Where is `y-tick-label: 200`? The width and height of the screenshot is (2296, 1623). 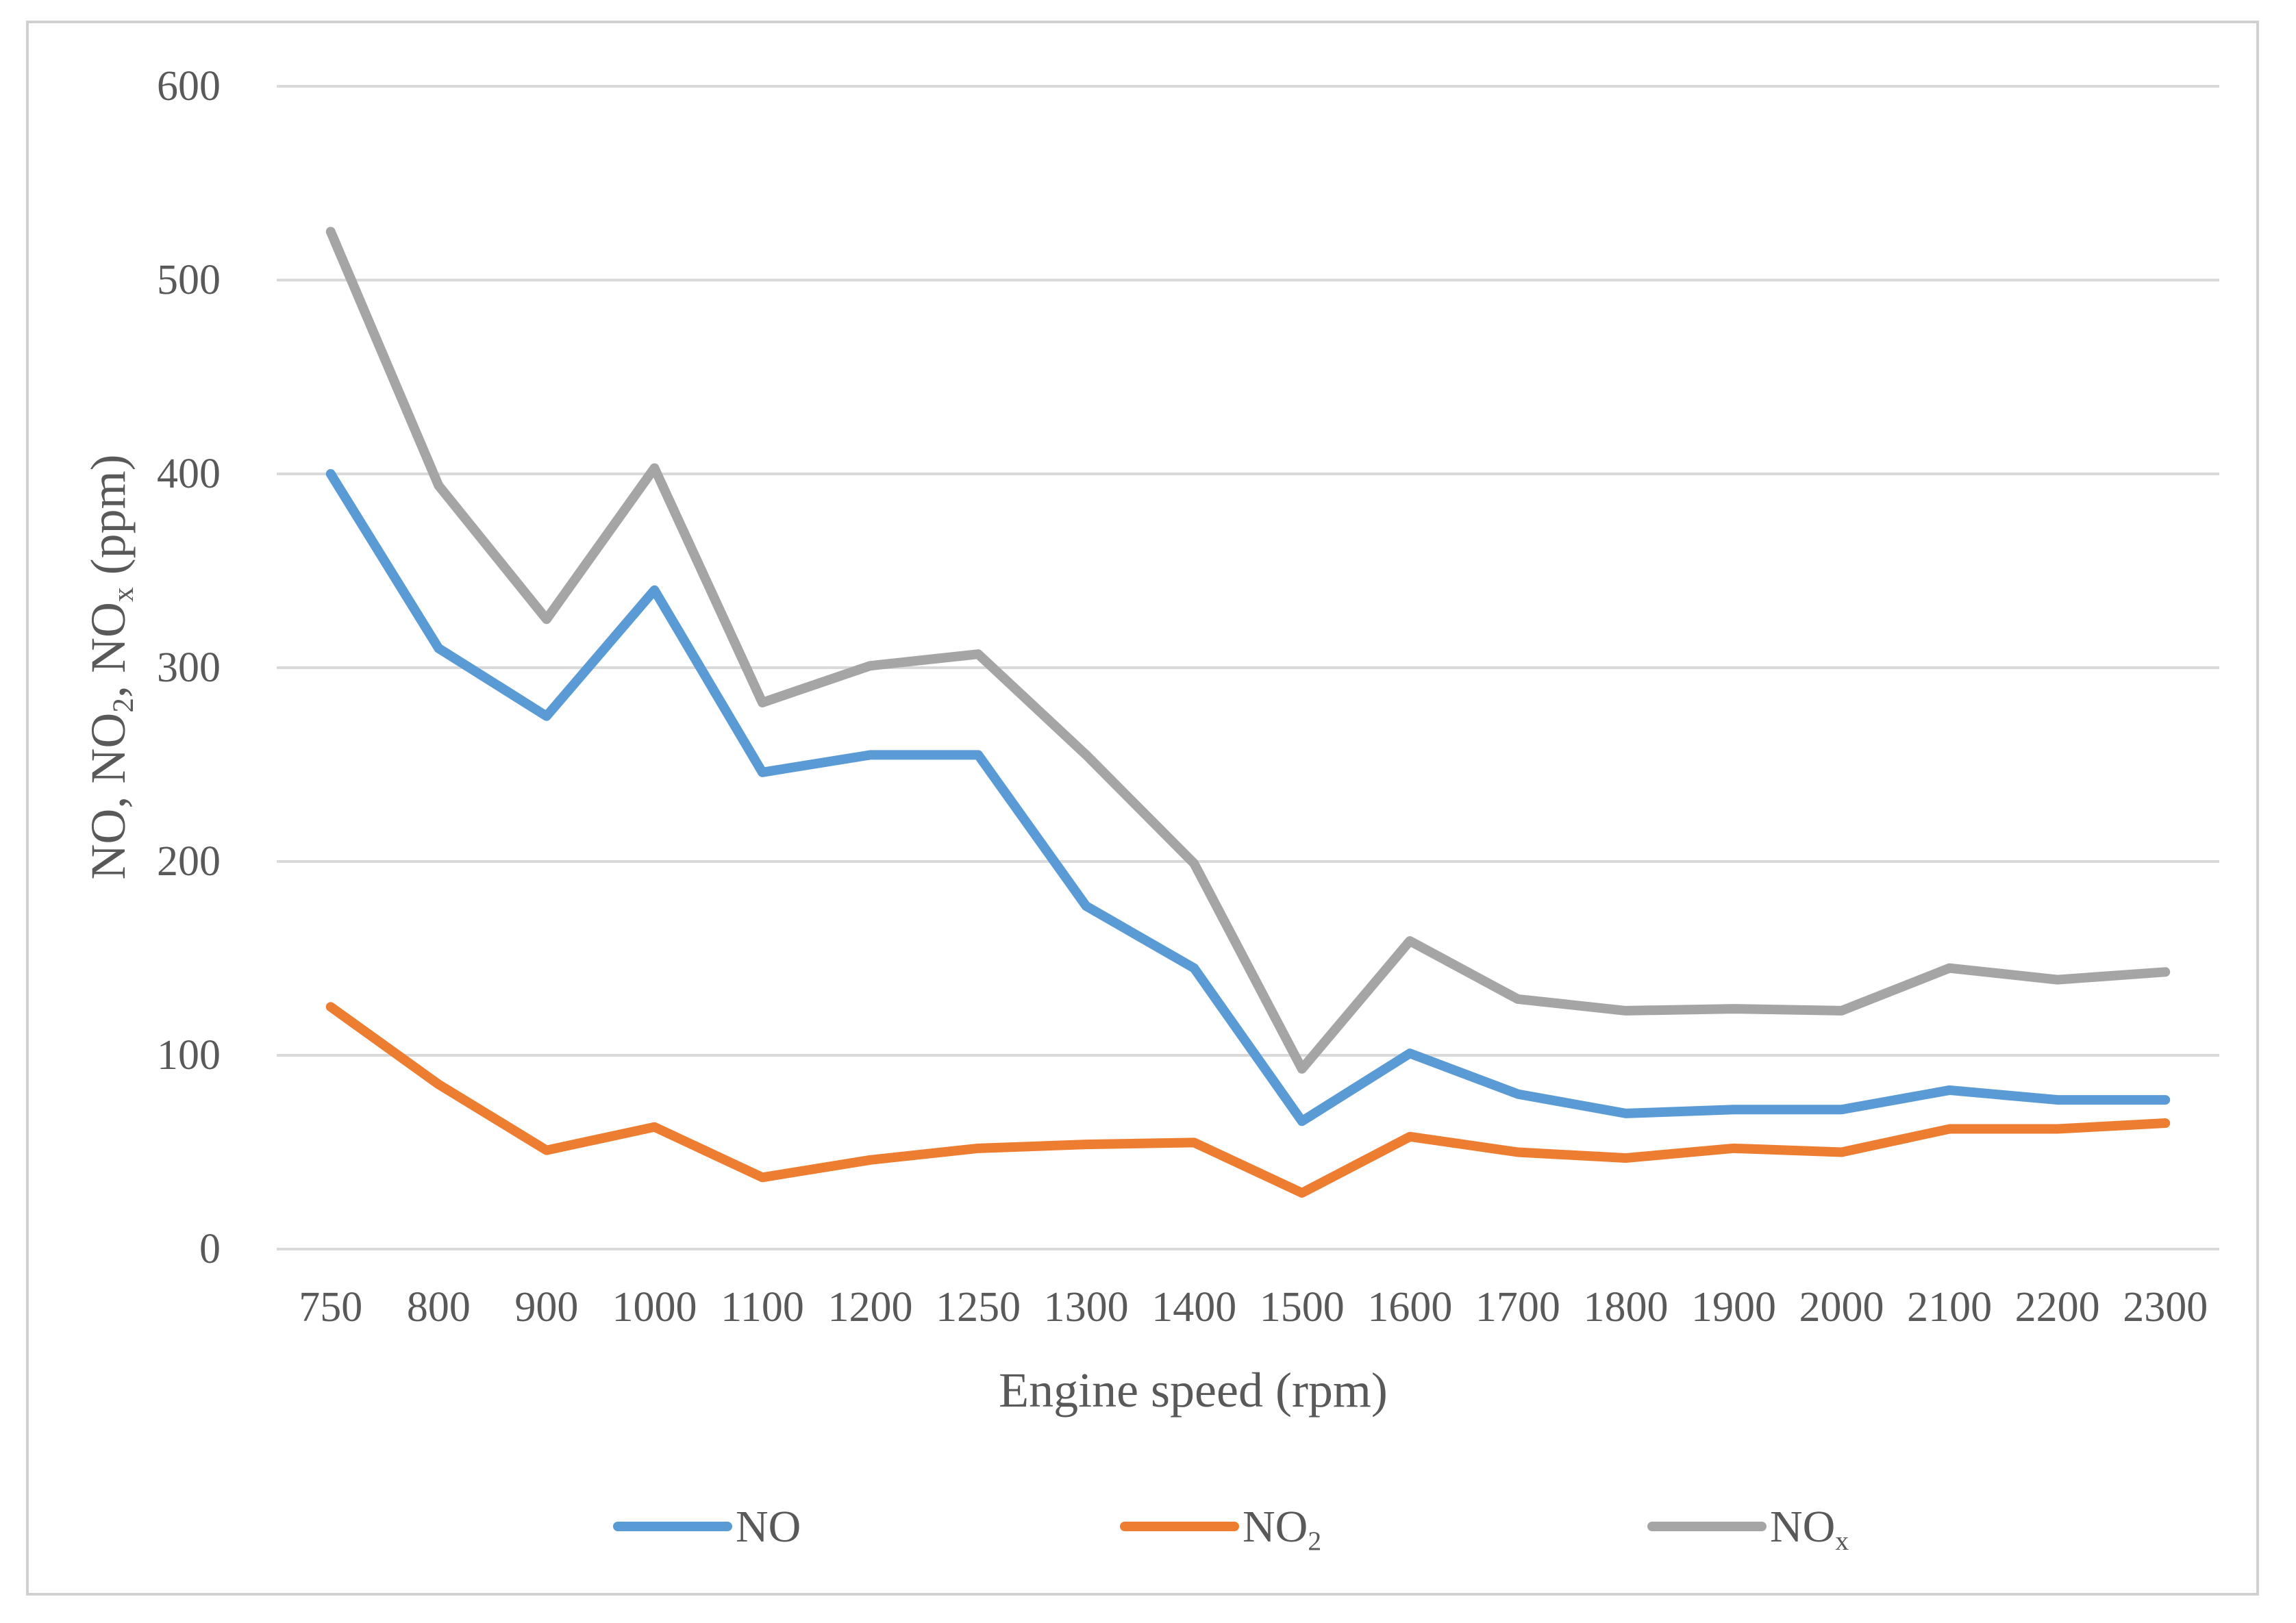
y-tick-label: 200 is located at coordinates (189, 861).